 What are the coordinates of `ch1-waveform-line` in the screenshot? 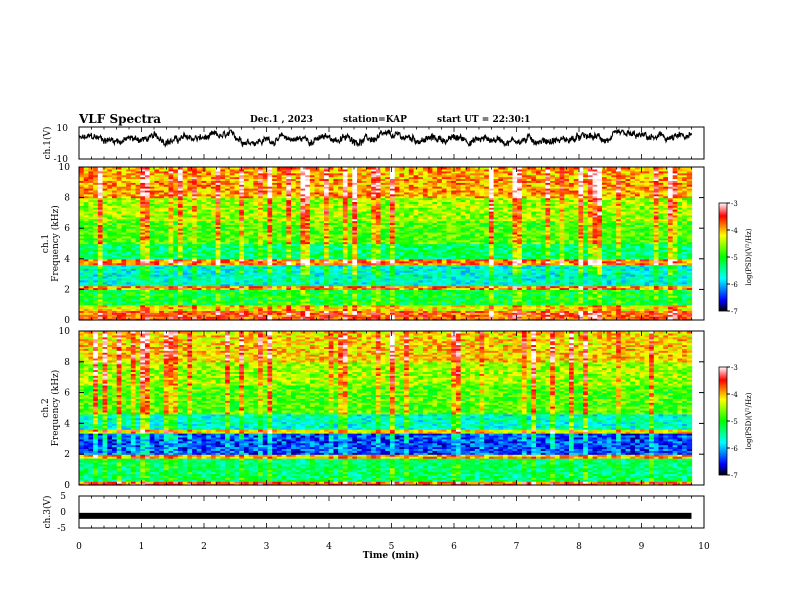 It's located at (385, 138).